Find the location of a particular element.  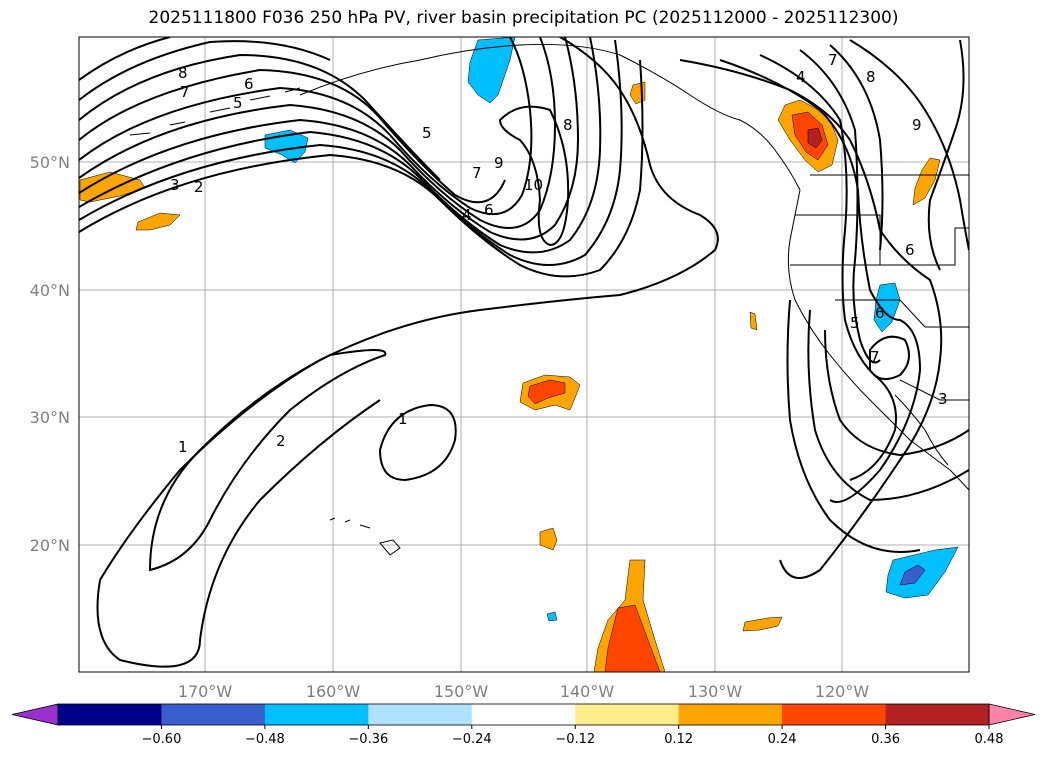

colorbar-tick-label: 0.12 is located at coordinates (678, 739).